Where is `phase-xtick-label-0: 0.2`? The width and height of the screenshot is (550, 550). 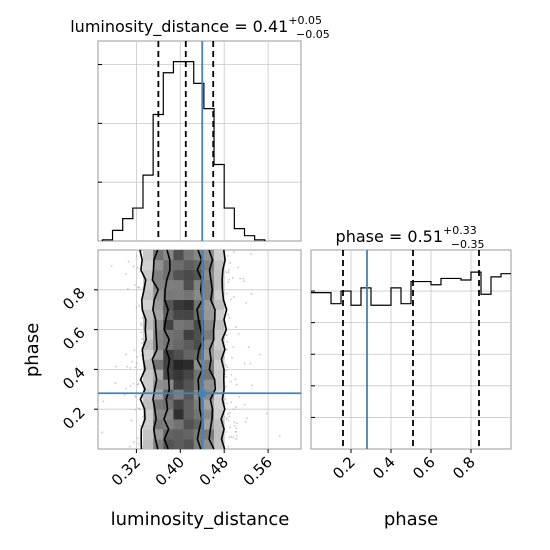
phase-xtick-label-0: 0.2 is located at coordinates (344, 468).